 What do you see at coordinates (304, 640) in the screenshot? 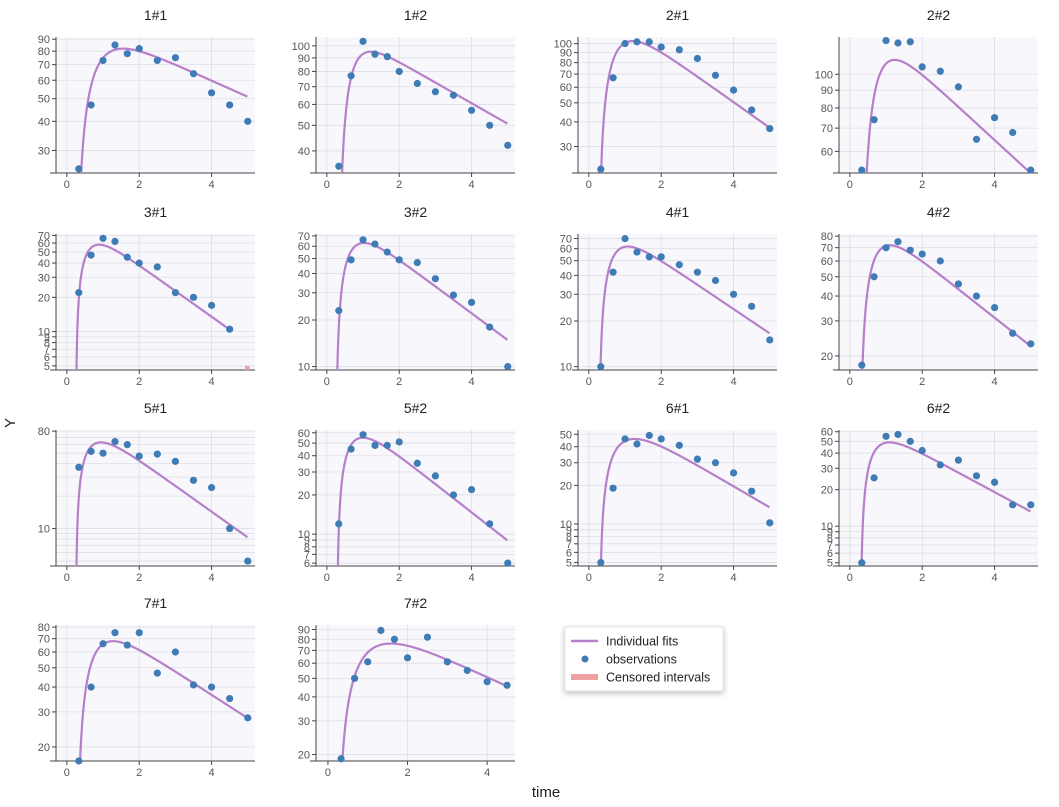
I see `y-tick-label: 80` at bounding box center [304, 640].